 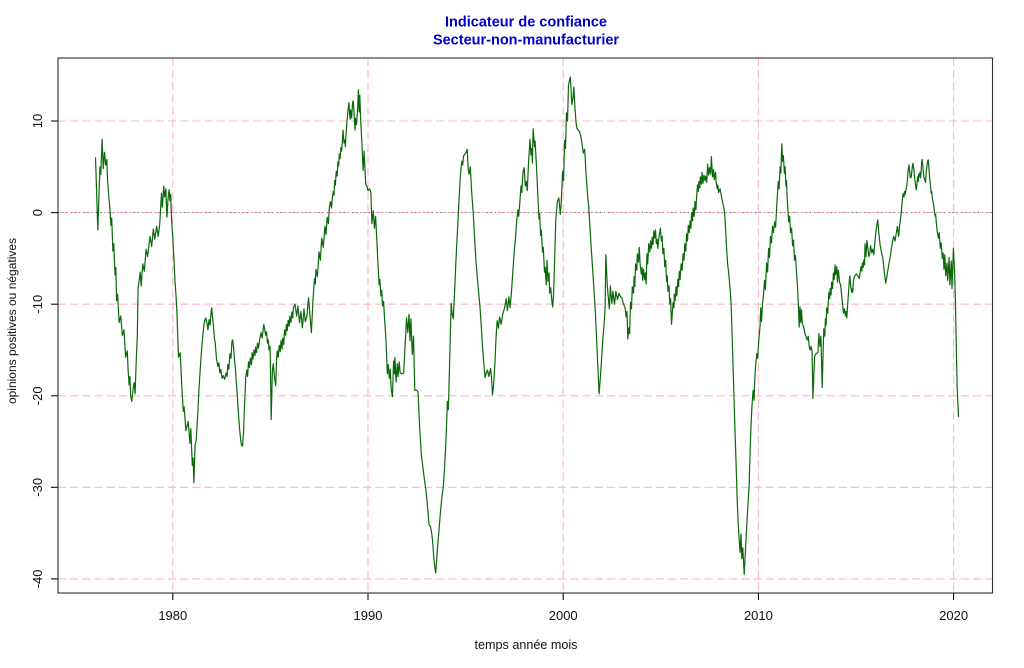 What do you see at coordinates (37, 487) in the screenshot?
I see `svg-text: -30` at bounding box center [37, 487].